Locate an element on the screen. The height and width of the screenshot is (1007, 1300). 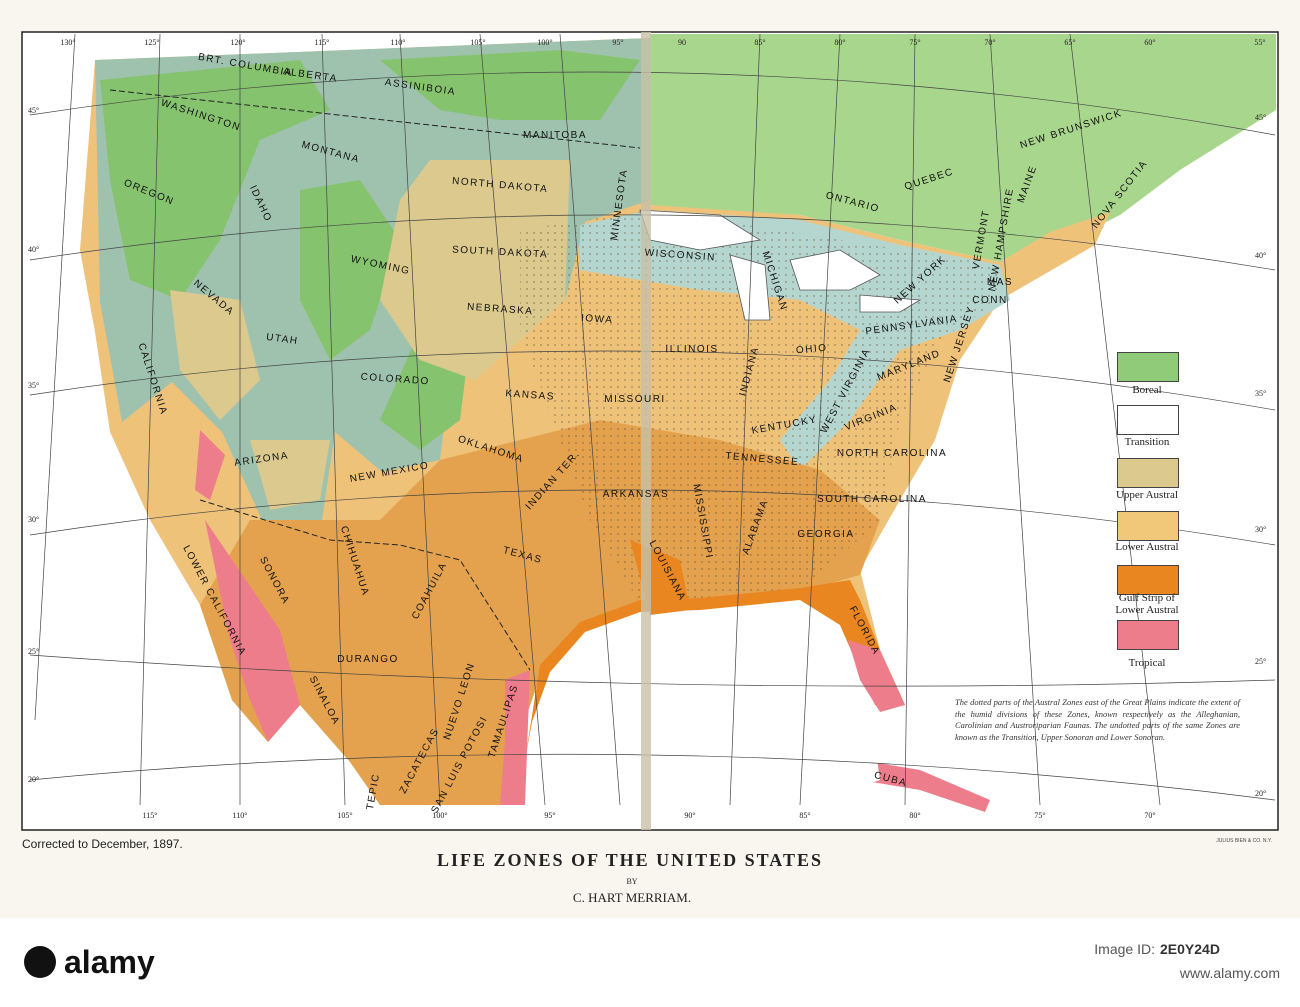
canada-boreal is located at coordinates (963, 148).